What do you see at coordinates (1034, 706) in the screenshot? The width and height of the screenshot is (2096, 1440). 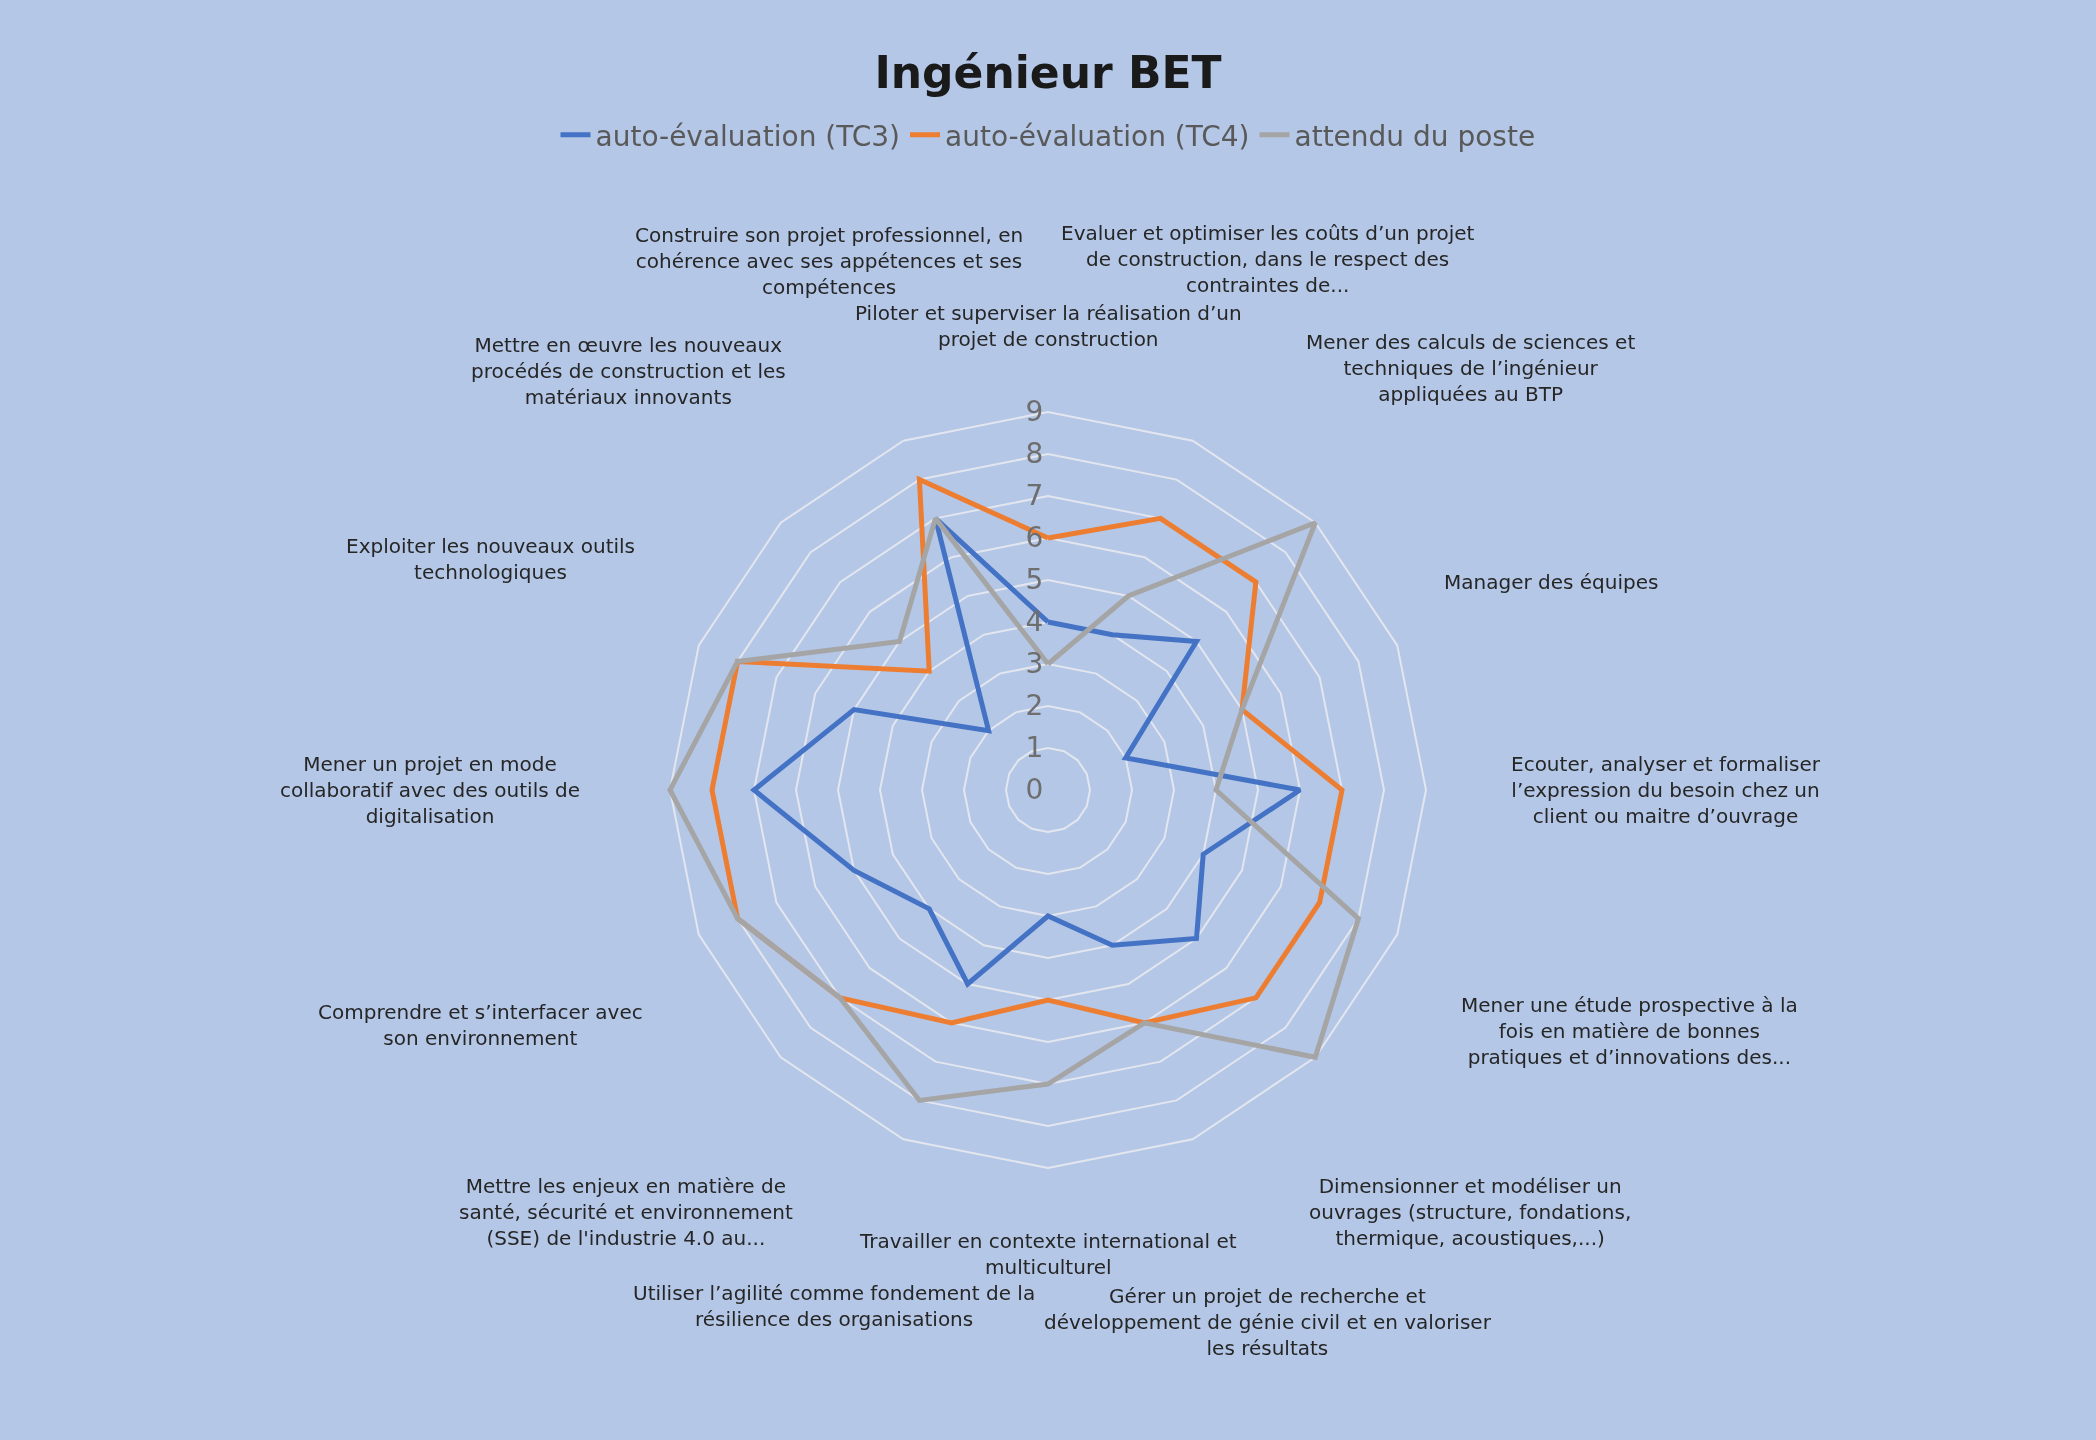 I see `y-tick-label: 2` at bounding box center [1034, 706].